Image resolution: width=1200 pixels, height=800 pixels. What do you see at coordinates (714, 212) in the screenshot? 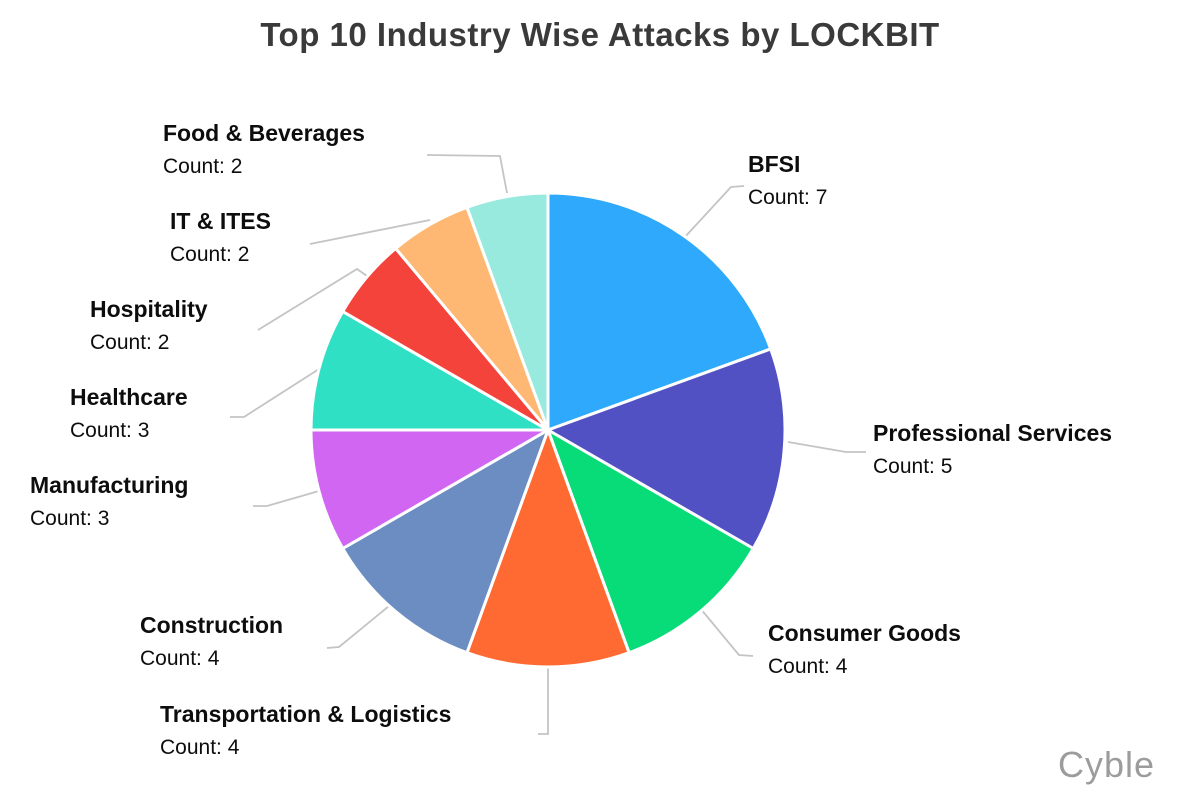
I see `leader-line-bfsi` at bounding box center [714, 212].